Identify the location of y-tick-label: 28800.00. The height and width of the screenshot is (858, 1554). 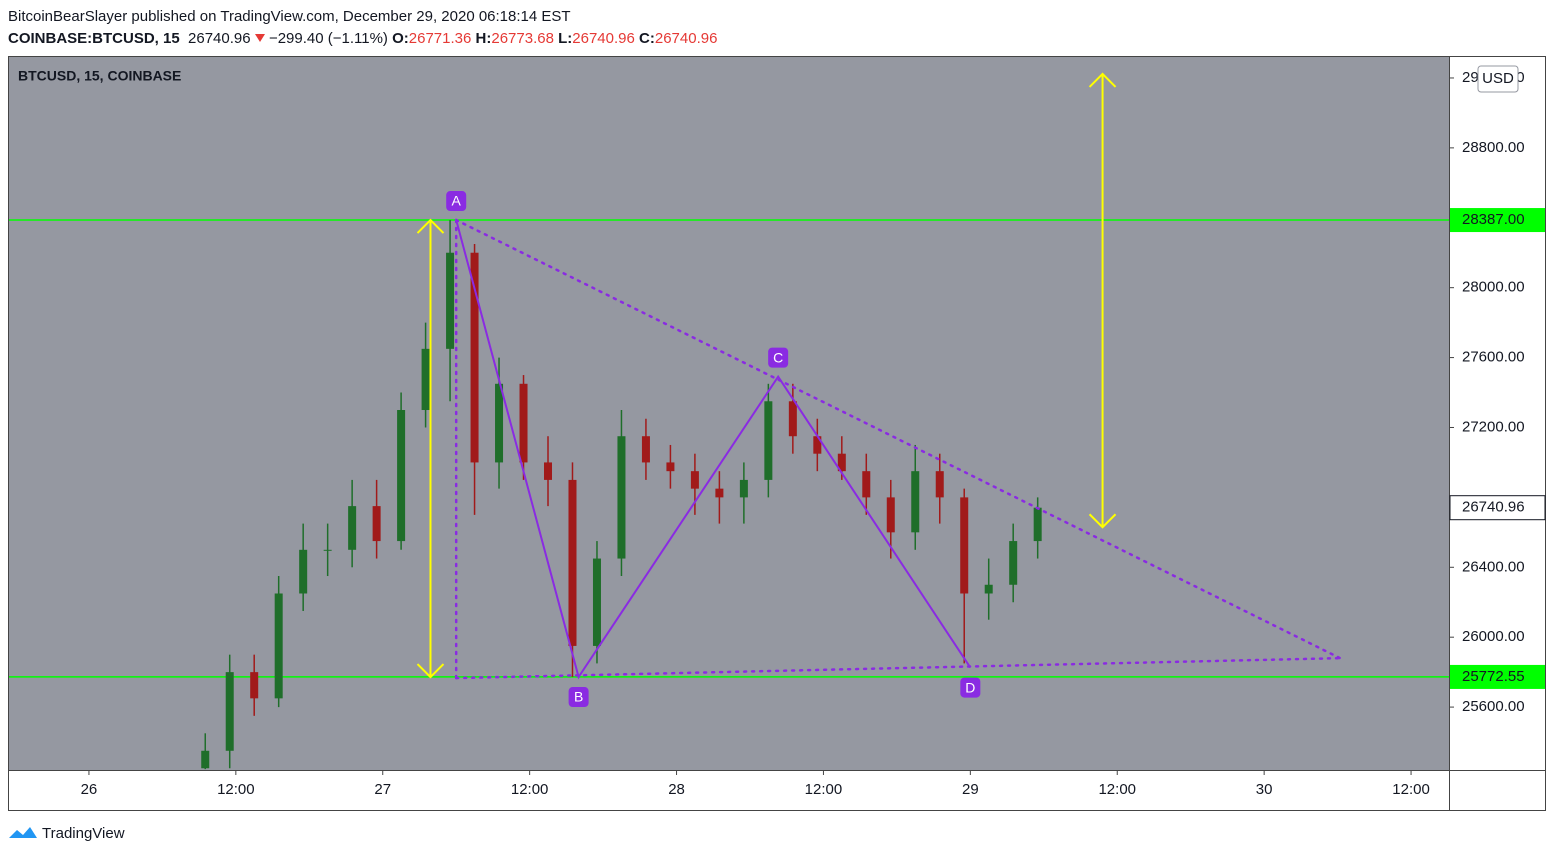
(1493, 147).